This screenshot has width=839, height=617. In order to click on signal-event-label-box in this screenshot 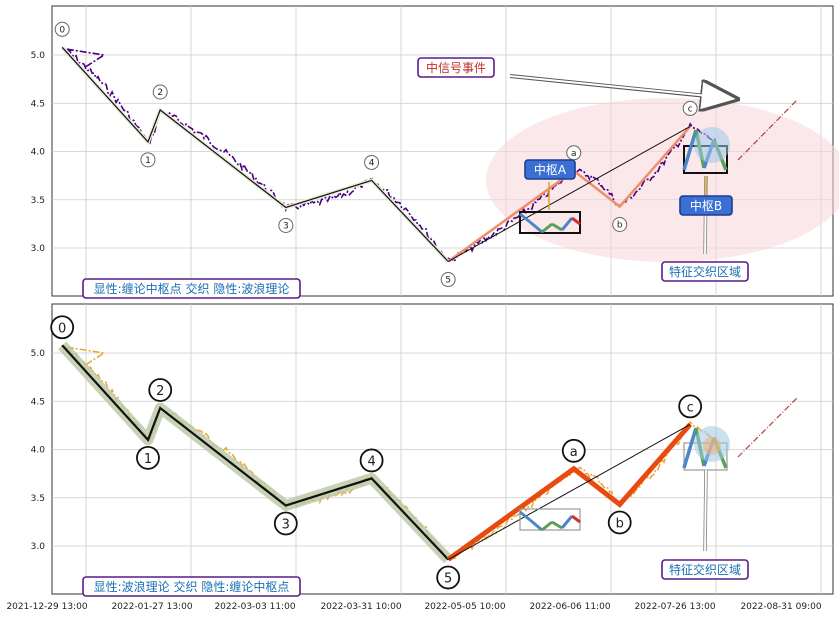, I will do `click(456, 67)`.